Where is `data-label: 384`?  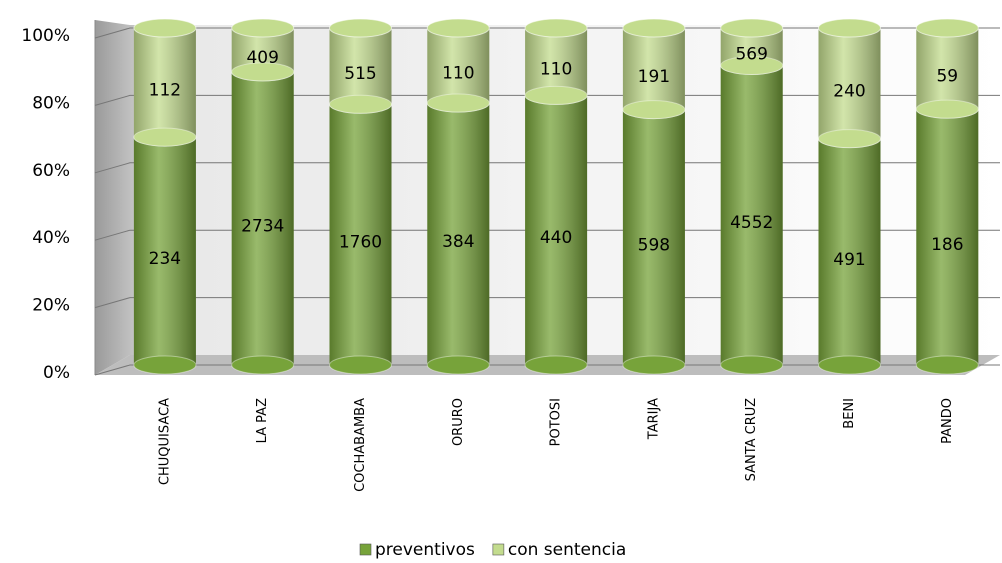
data-label: 384 is located at coordinates (458, 242).